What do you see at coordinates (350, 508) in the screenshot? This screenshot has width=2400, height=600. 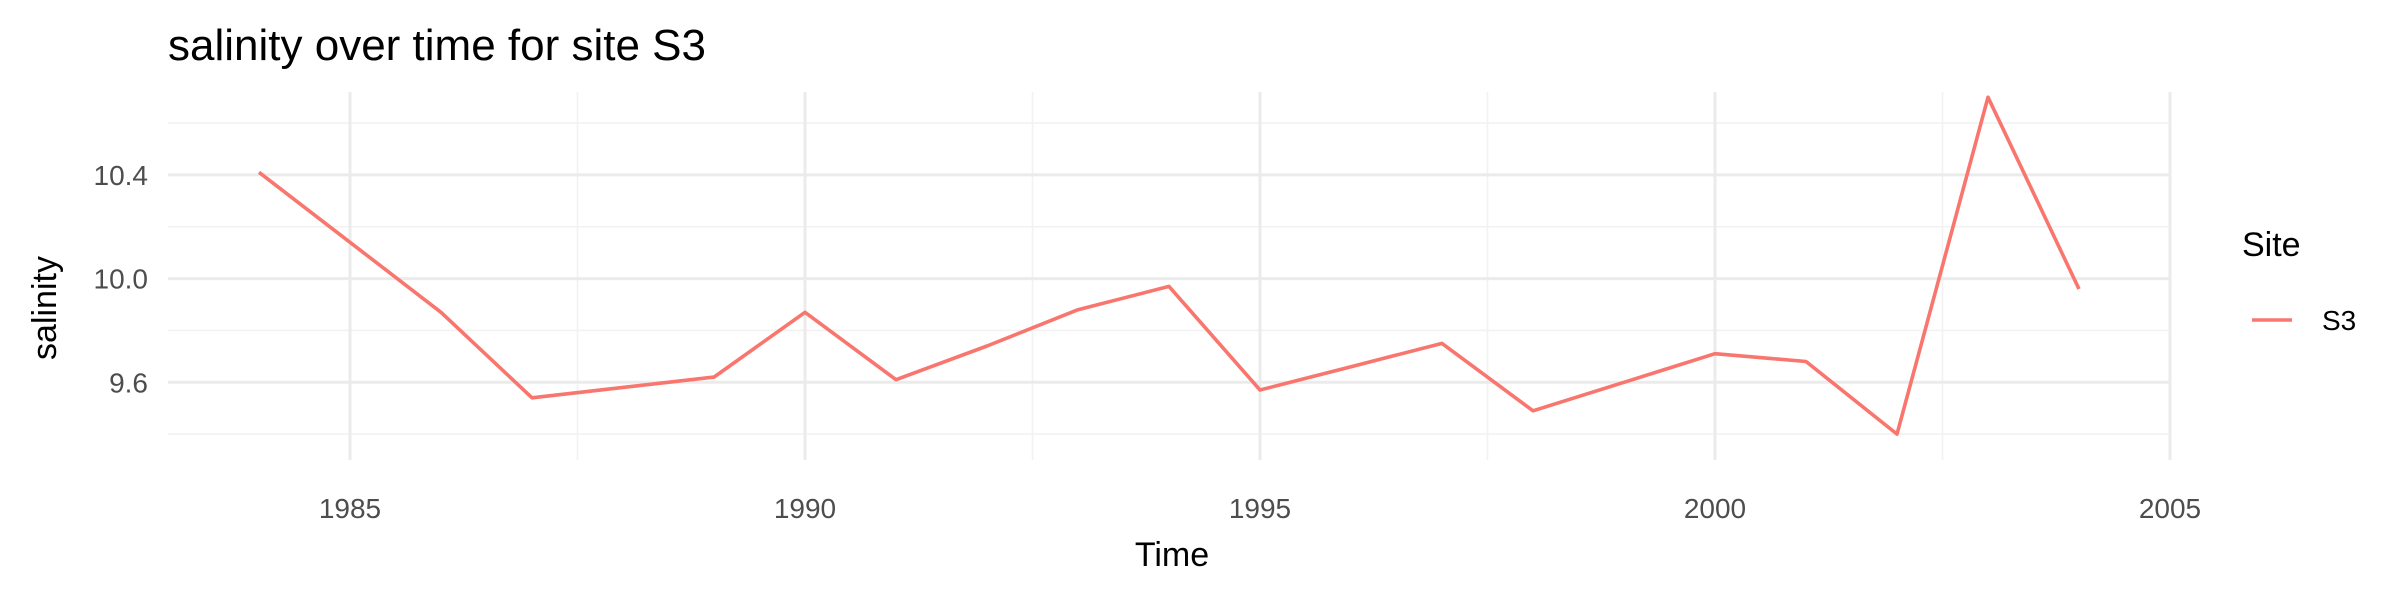 I see `x-tick-label: 1985` at bounding box center [350, 508].